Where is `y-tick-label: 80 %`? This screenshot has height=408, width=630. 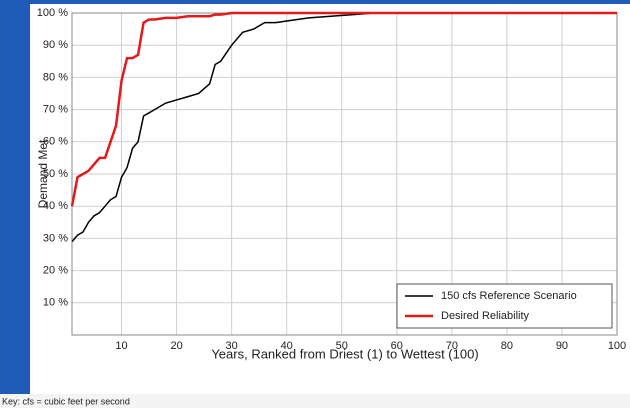 y-tick-label: 80 % is located at coordinates (55, 77).